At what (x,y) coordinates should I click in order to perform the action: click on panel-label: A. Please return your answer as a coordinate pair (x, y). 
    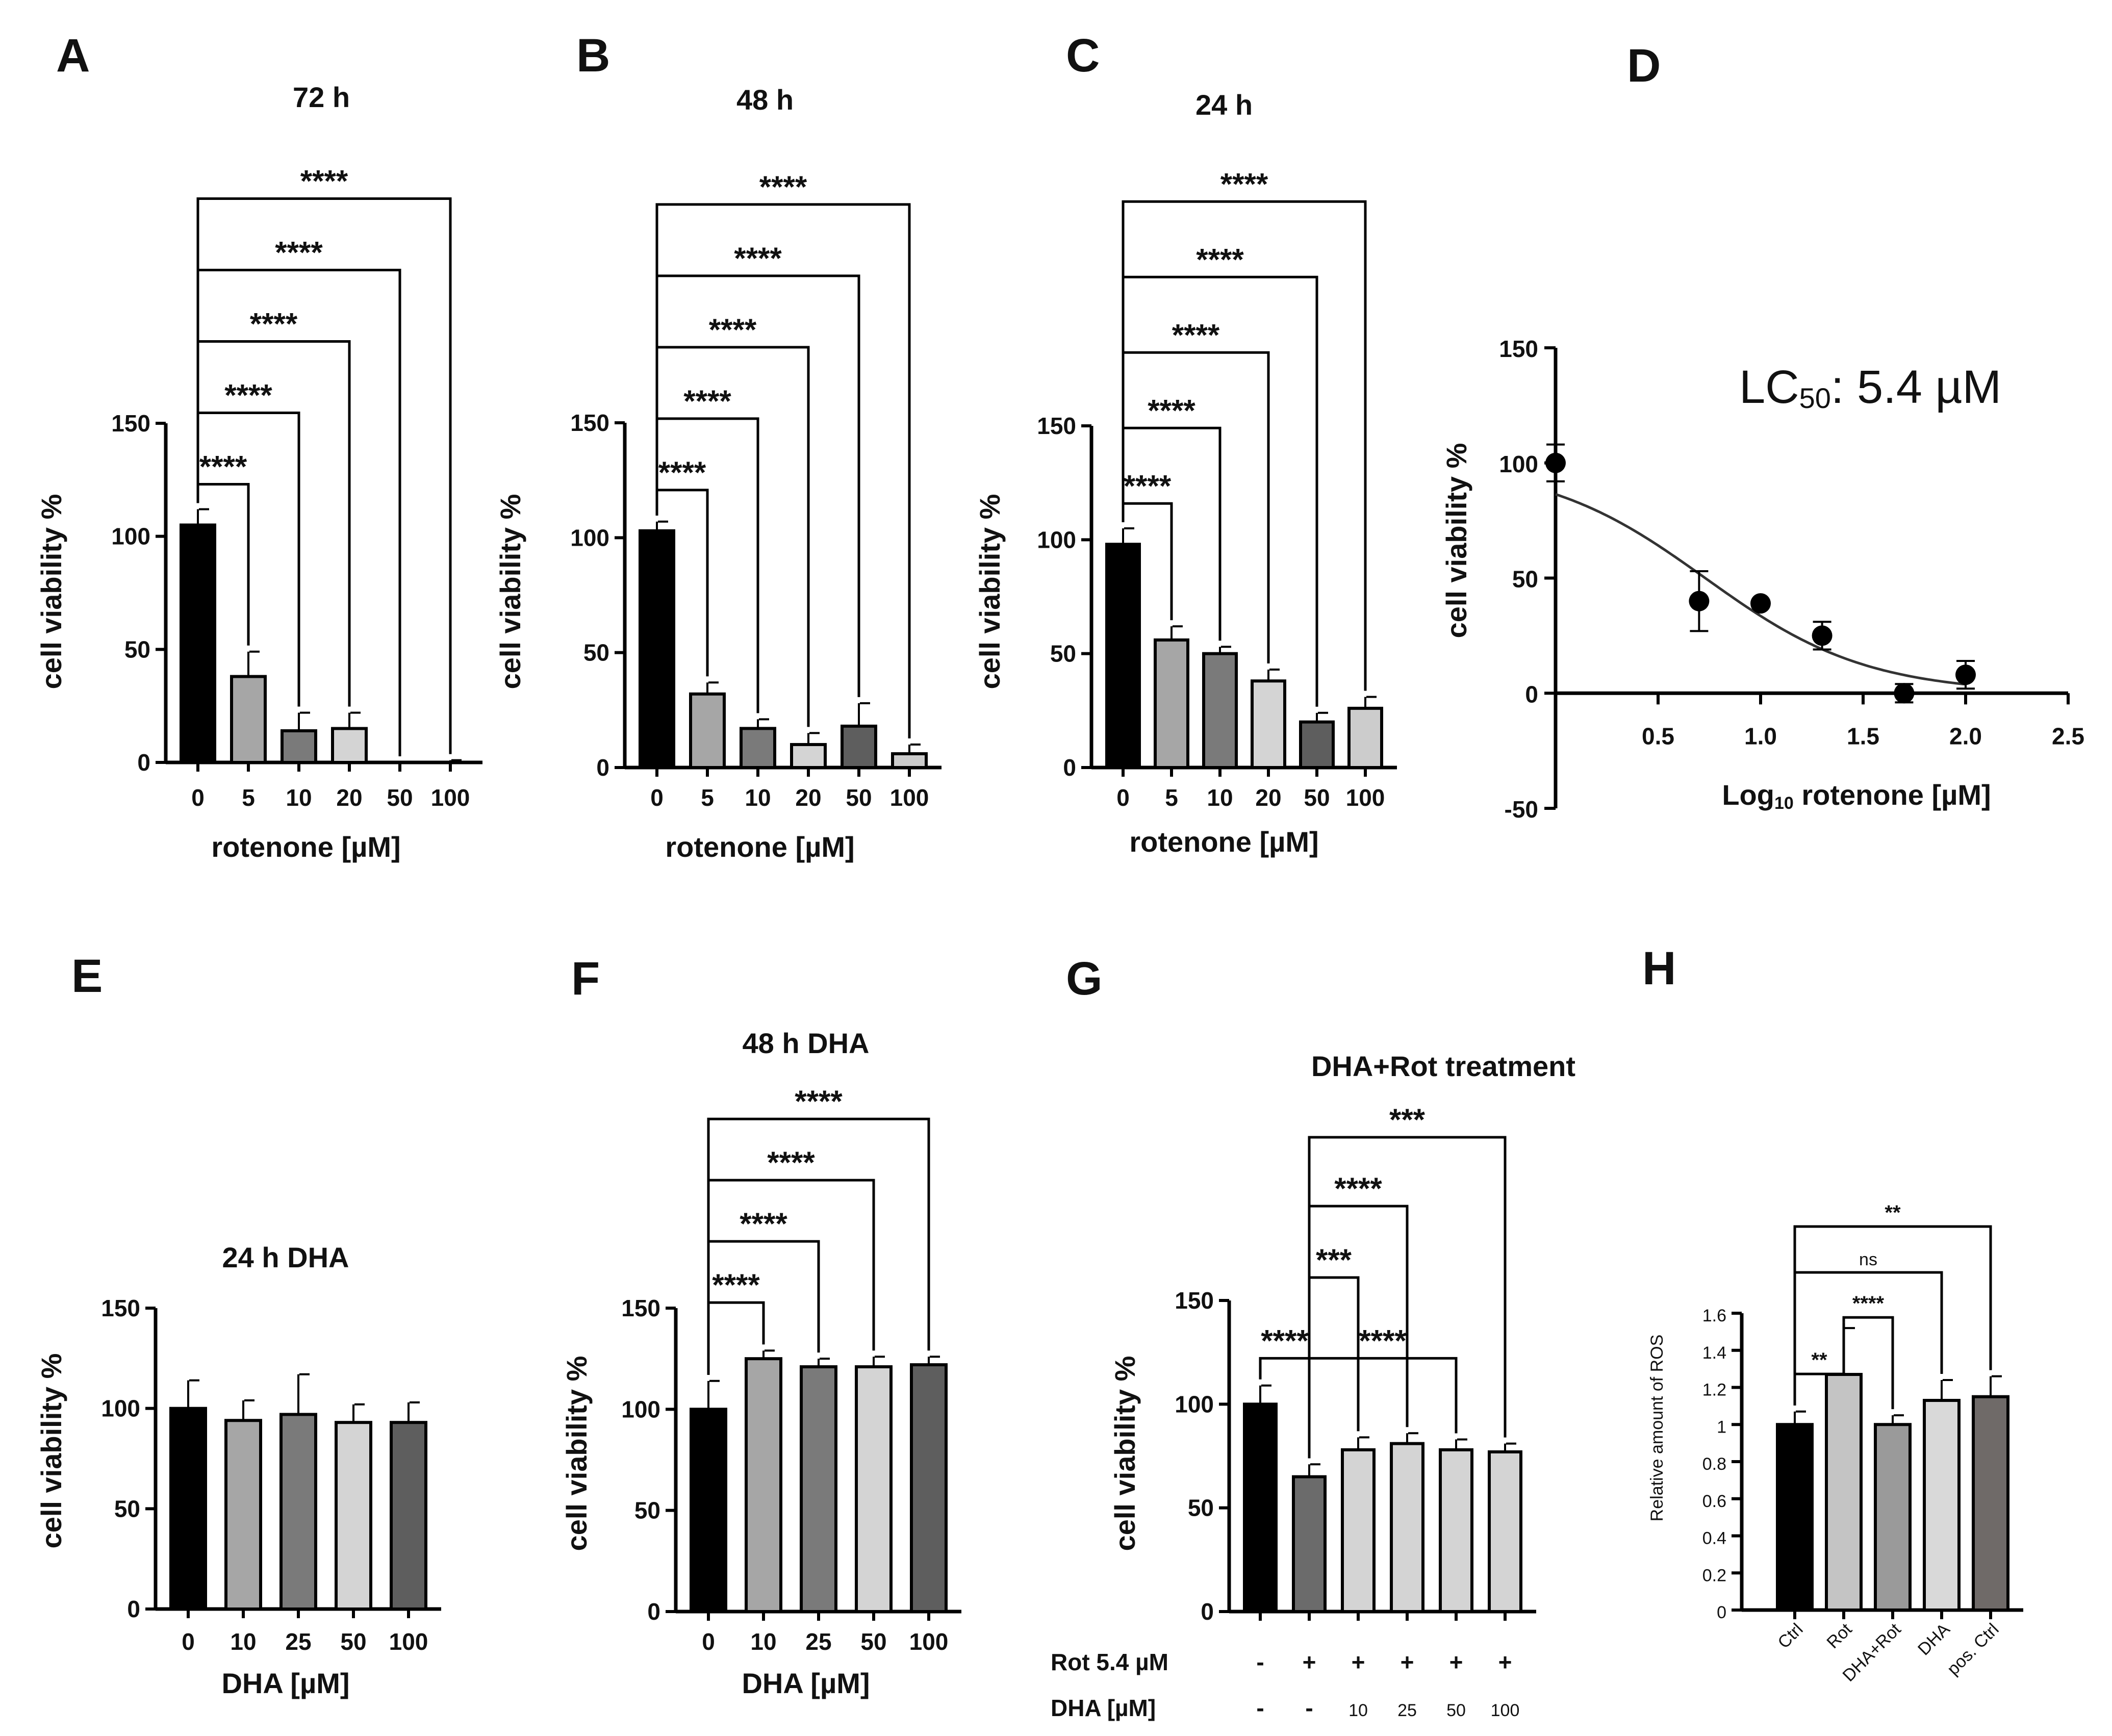
    Looking at the image, I should click on (73, 56).